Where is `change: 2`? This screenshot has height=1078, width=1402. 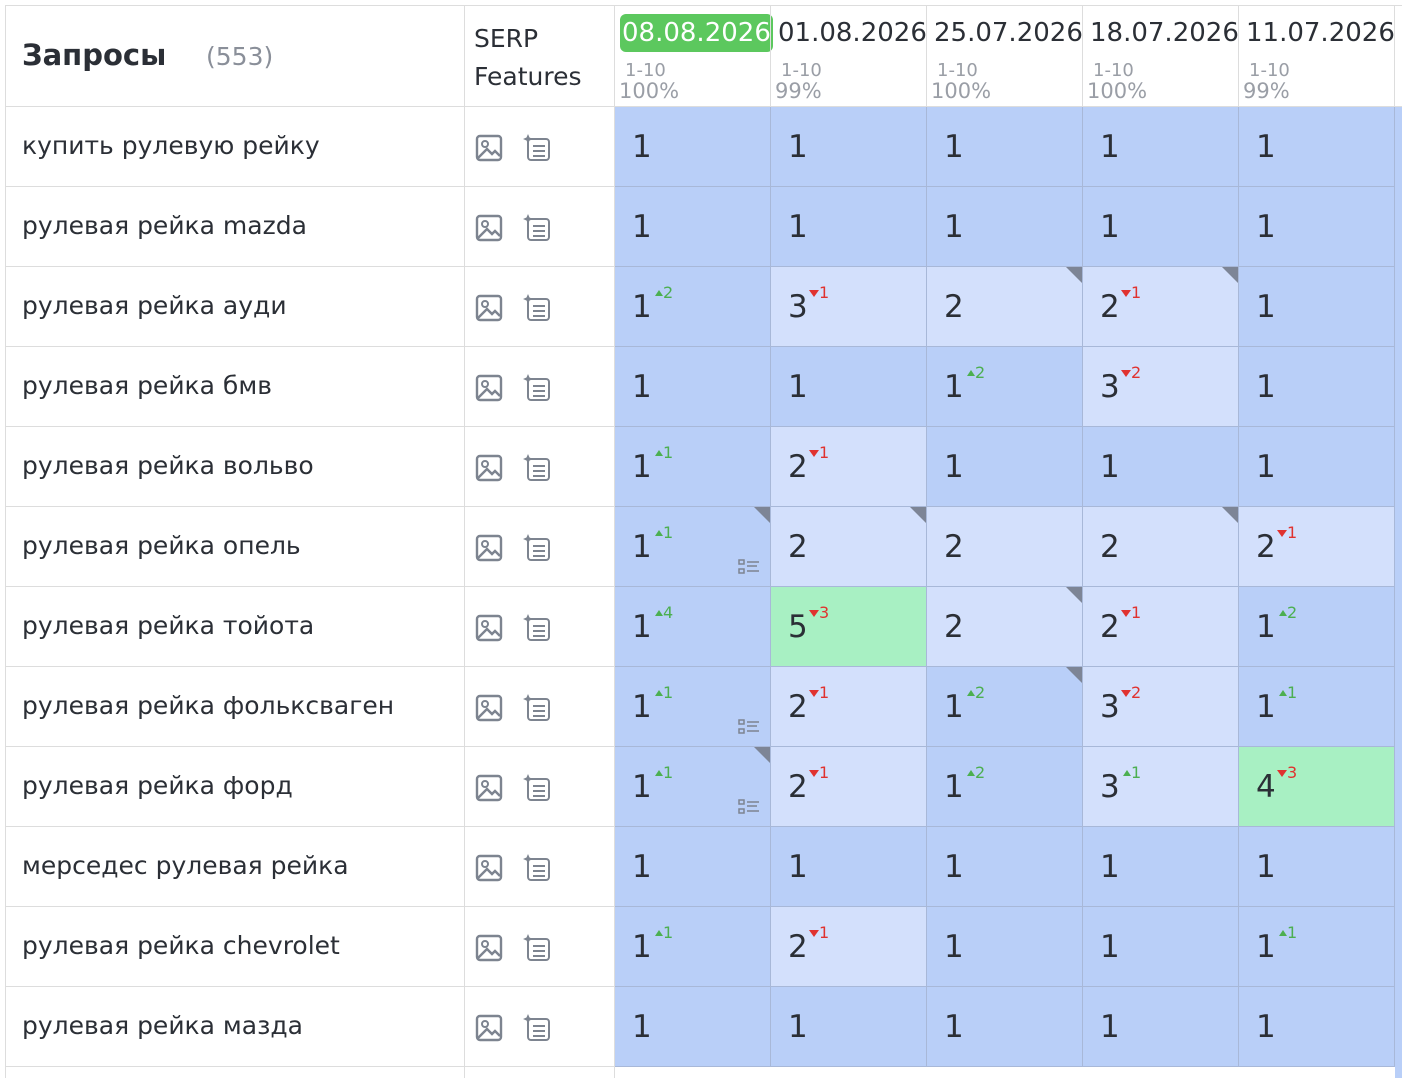 change: 2 is located at coordinates (980, 692).